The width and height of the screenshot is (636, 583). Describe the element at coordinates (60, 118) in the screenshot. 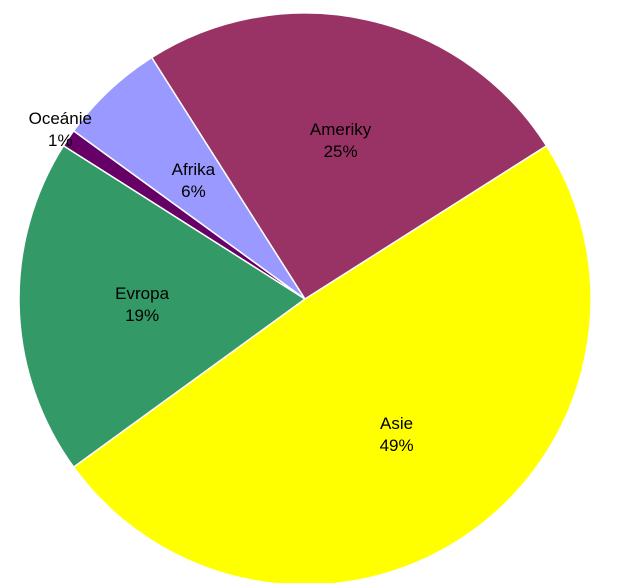

I see `slice-label-oceánie: Oceánie` at that location.